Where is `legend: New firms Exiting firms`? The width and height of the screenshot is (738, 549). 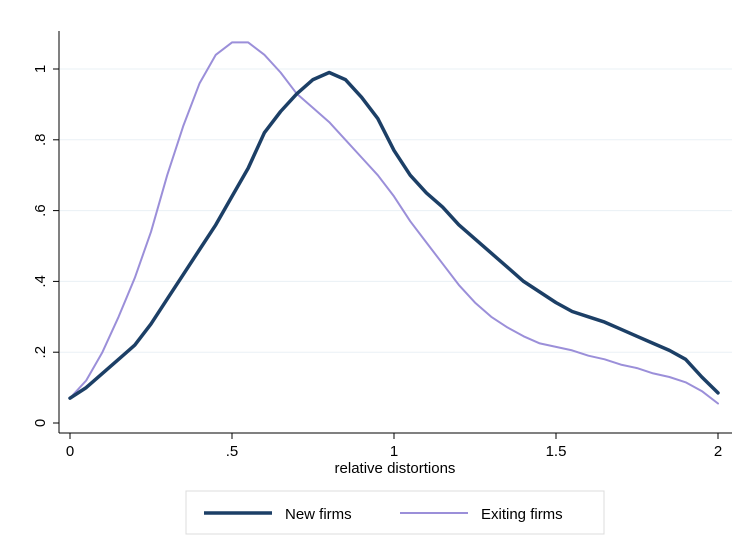
legend: New firms Exiting firms is located at coordinates (395, 512).